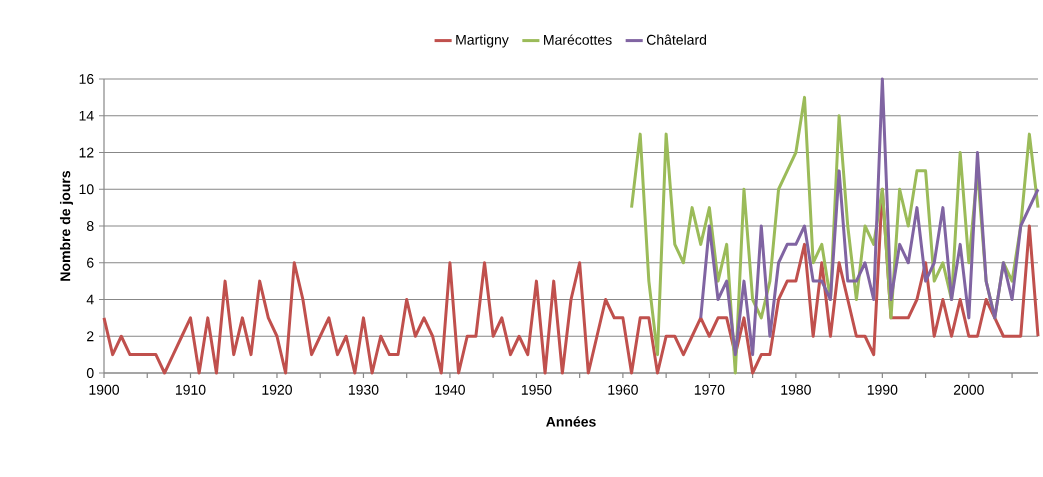 Image resolution: width=1043 pixels, height=477 pixels. I want to click on x-axis-title: Années, so click(571, 421).